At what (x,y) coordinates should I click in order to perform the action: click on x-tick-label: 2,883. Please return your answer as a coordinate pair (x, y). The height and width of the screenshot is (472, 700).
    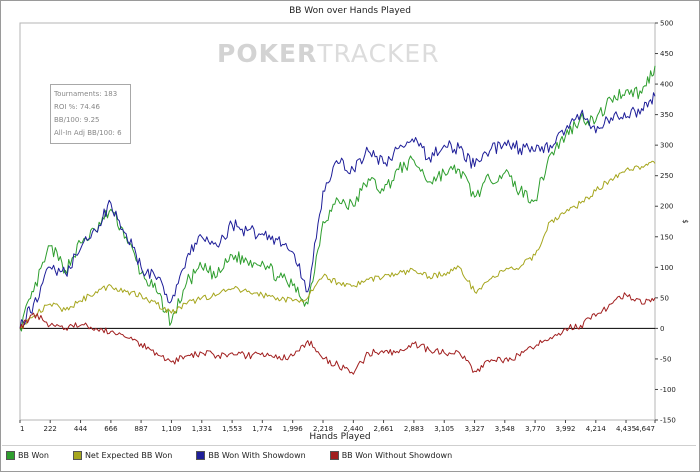
    Looking at the image, I should click on (414, 429).